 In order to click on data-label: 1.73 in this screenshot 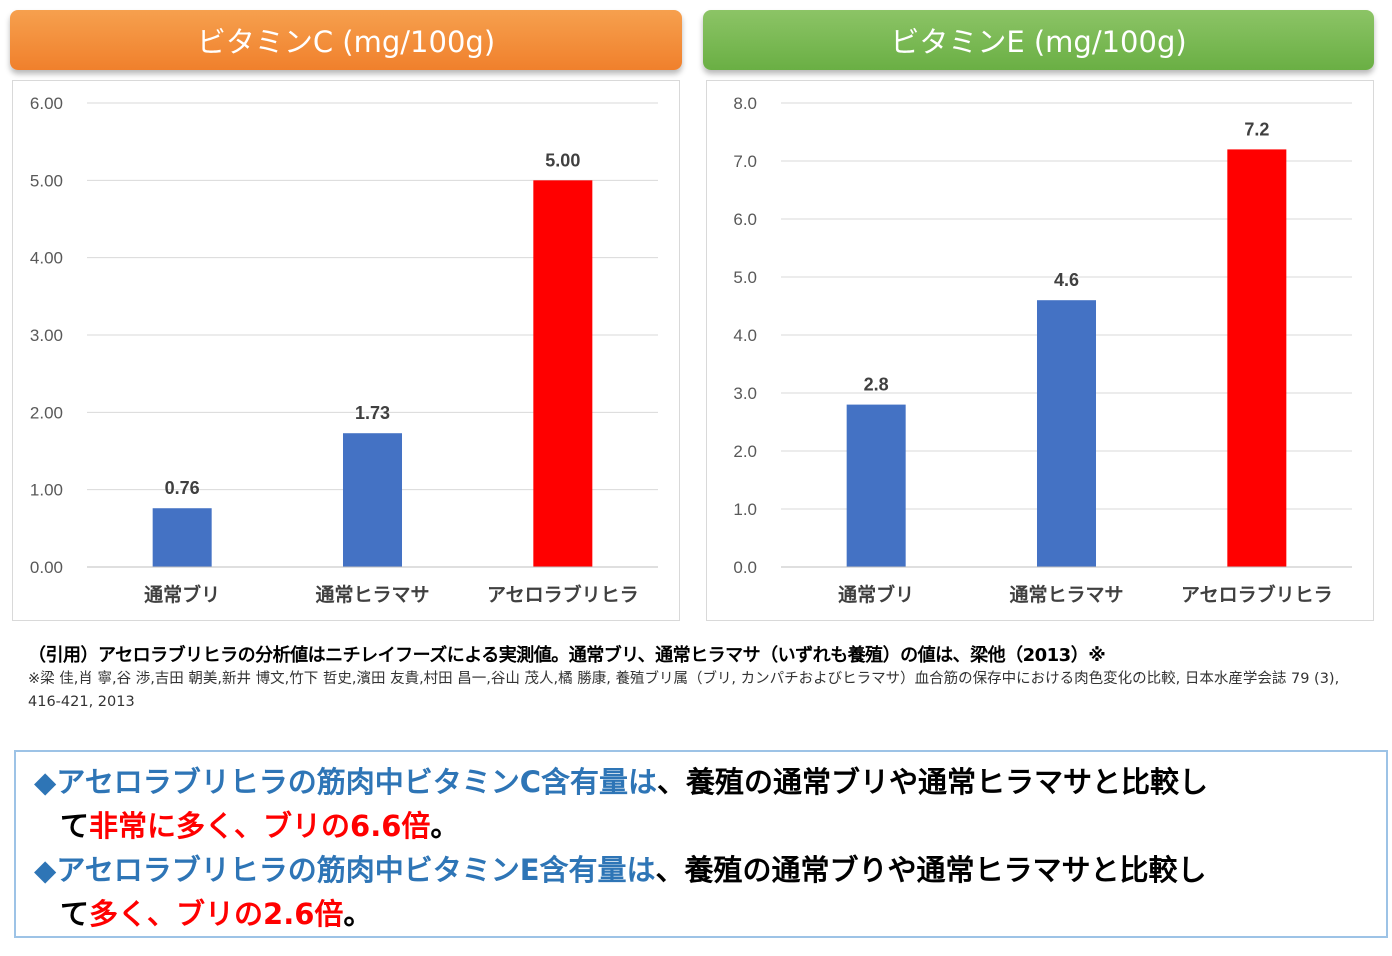, I will do `click(372, 413)`.